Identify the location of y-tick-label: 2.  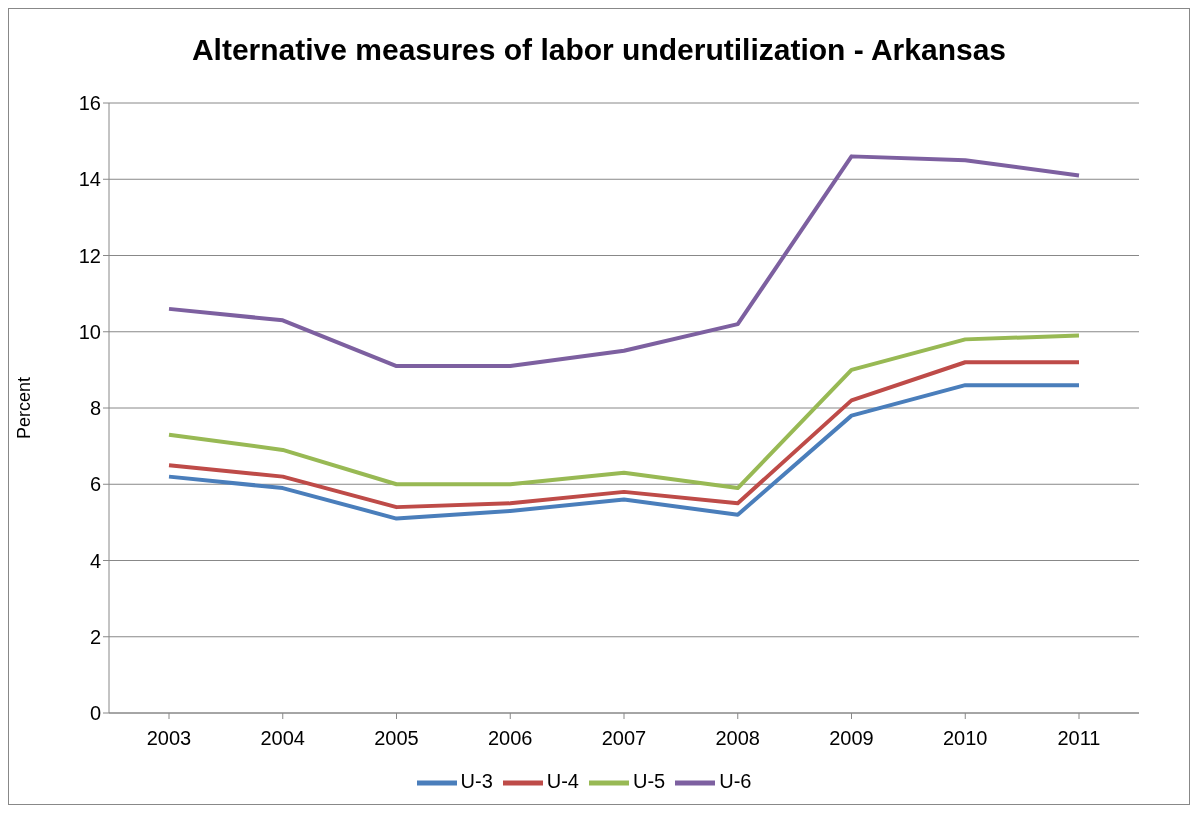
(95, 636).